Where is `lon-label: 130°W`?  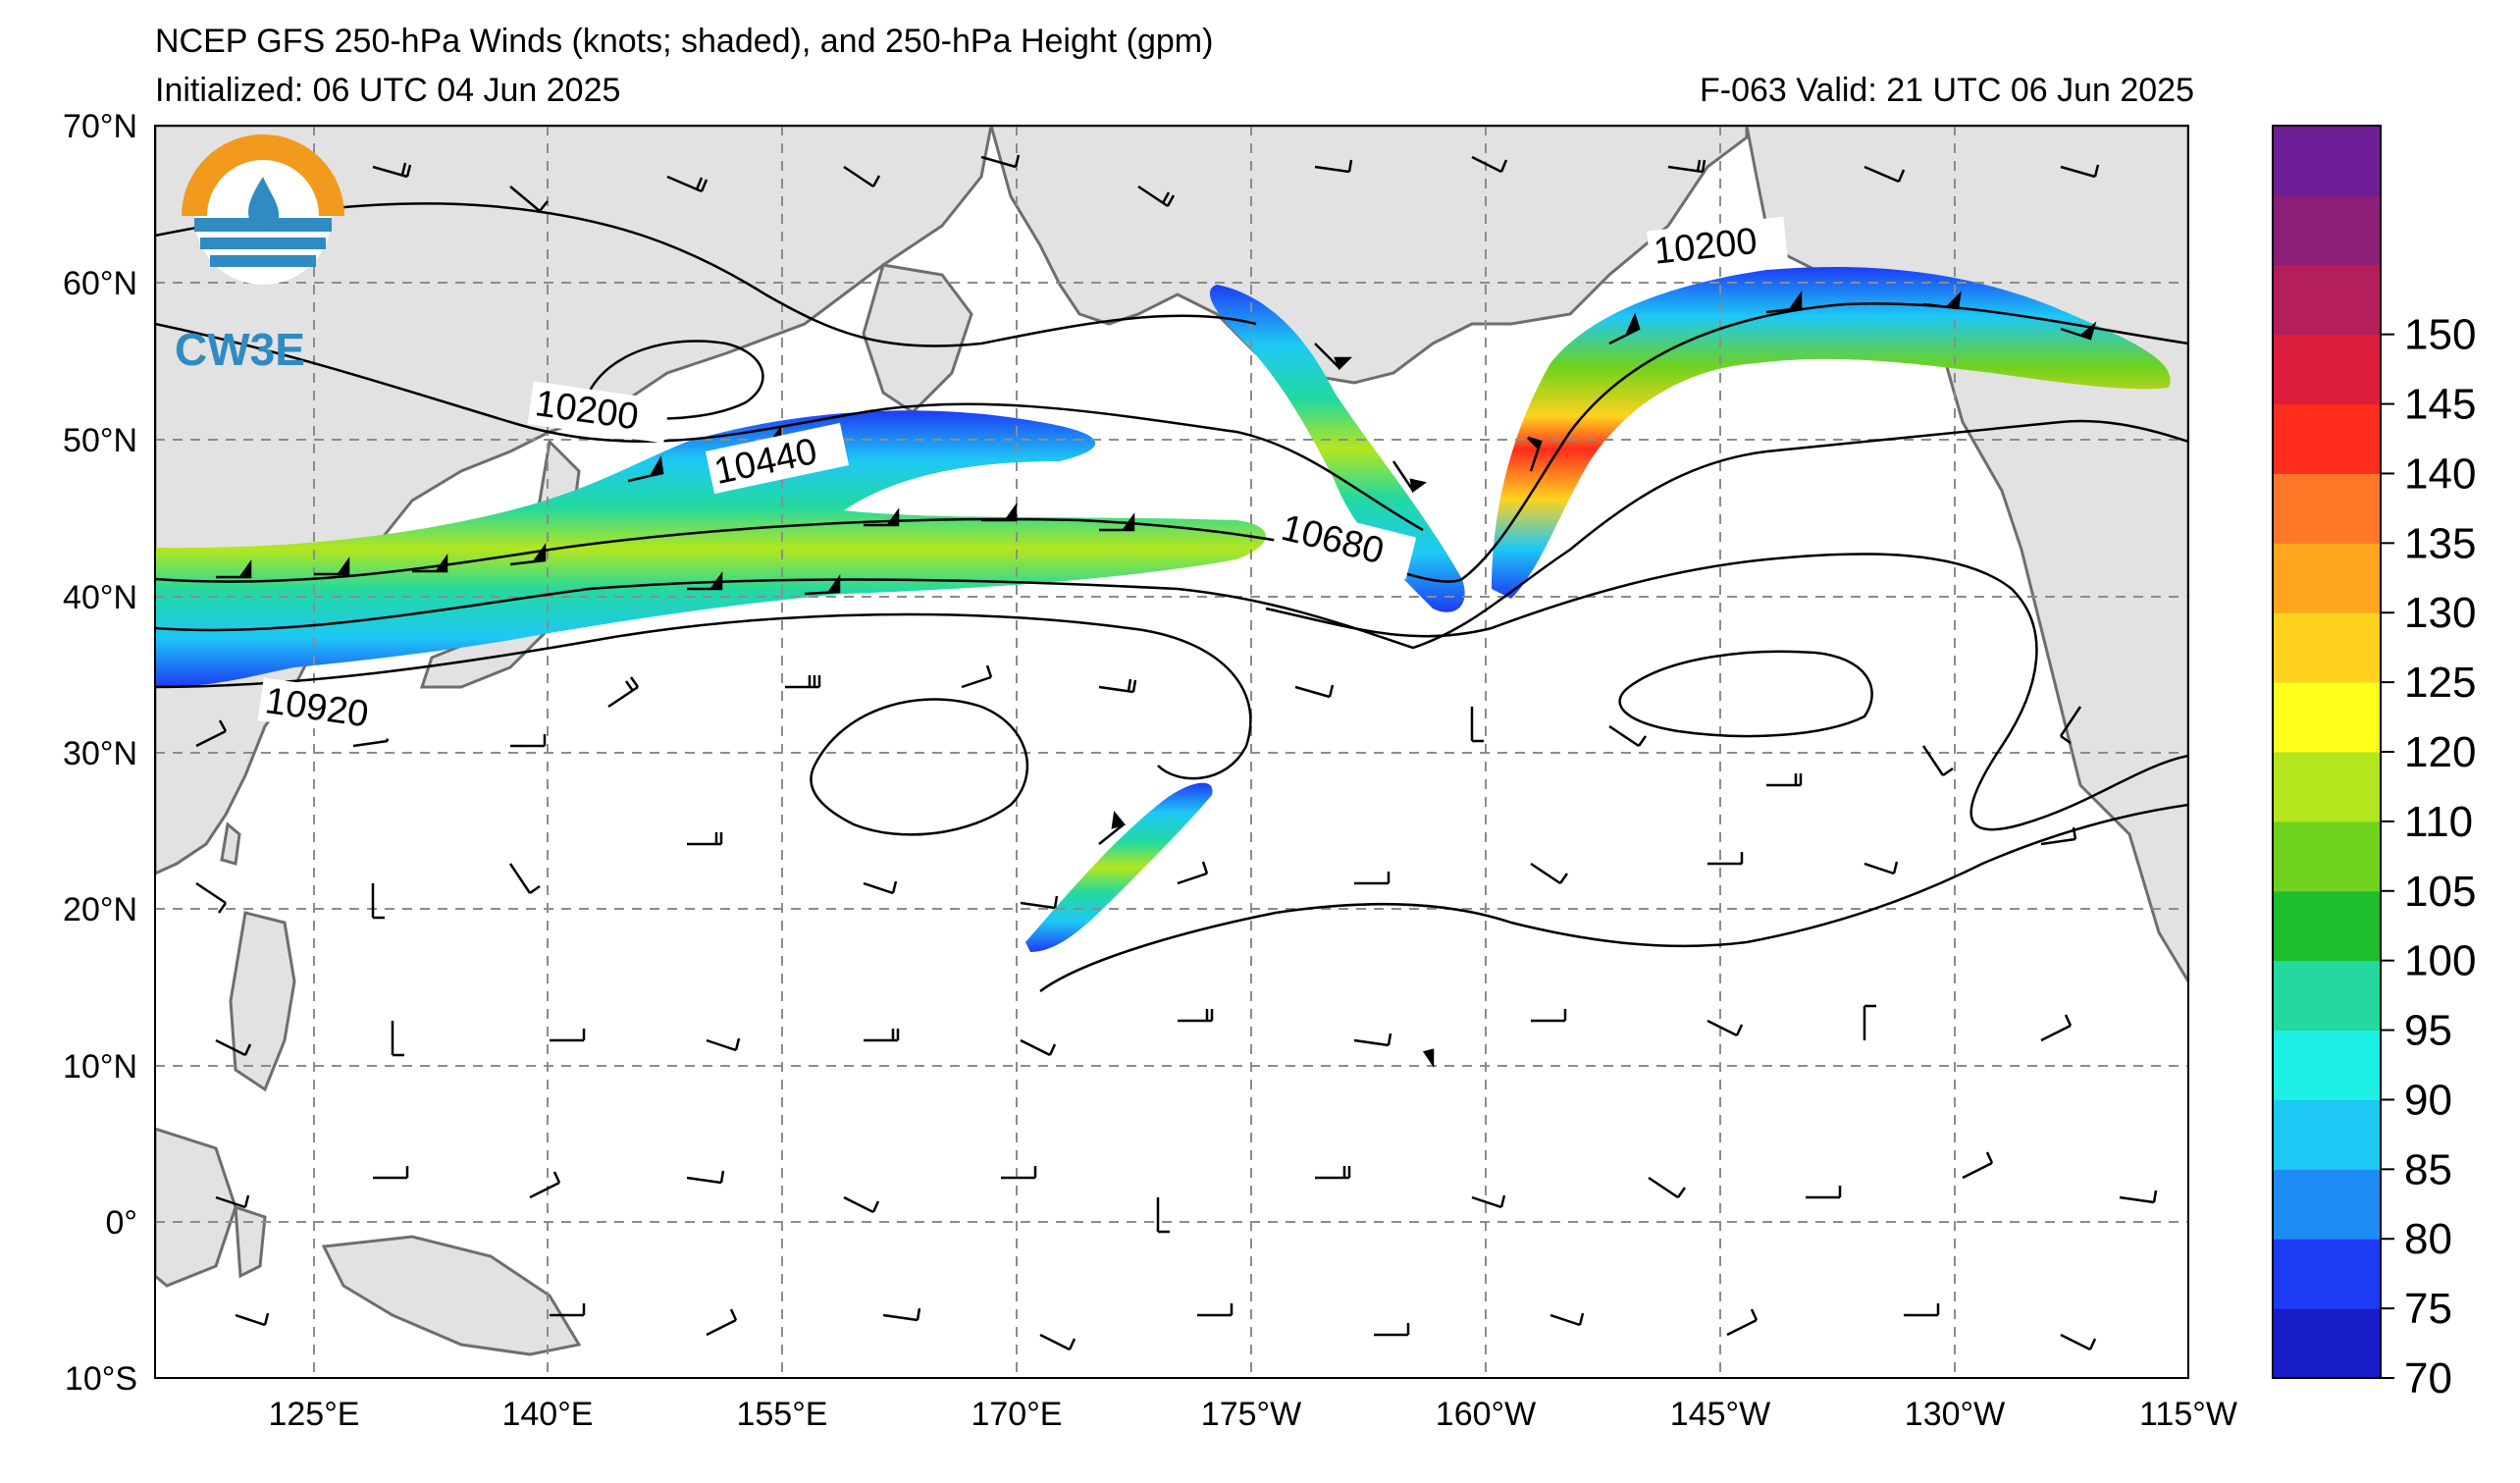 lon-label: 130°W is located at coordinates (1955, 1415).